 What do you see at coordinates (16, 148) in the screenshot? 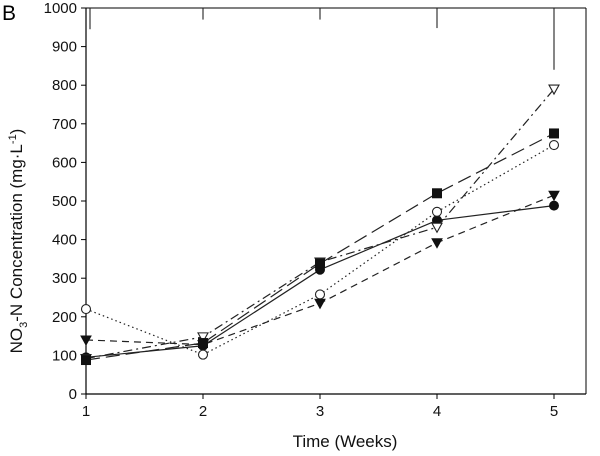
I see `y-title-unit: L` at bounding box center [16, 148].